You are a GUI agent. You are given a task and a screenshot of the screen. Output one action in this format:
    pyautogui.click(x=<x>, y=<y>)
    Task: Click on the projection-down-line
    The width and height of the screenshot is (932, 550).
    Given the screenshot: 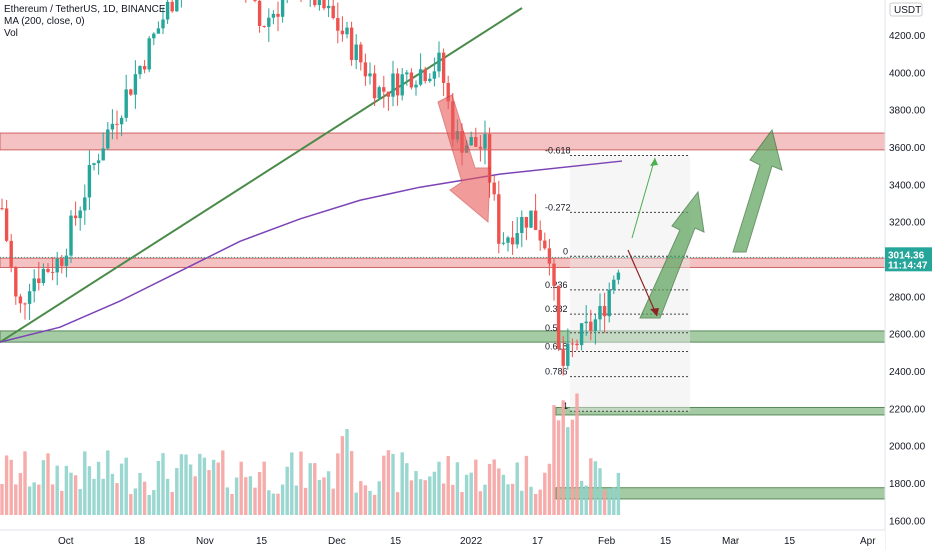 What is the action you would take?
    pyautogui.click(x=642, y=283)
    